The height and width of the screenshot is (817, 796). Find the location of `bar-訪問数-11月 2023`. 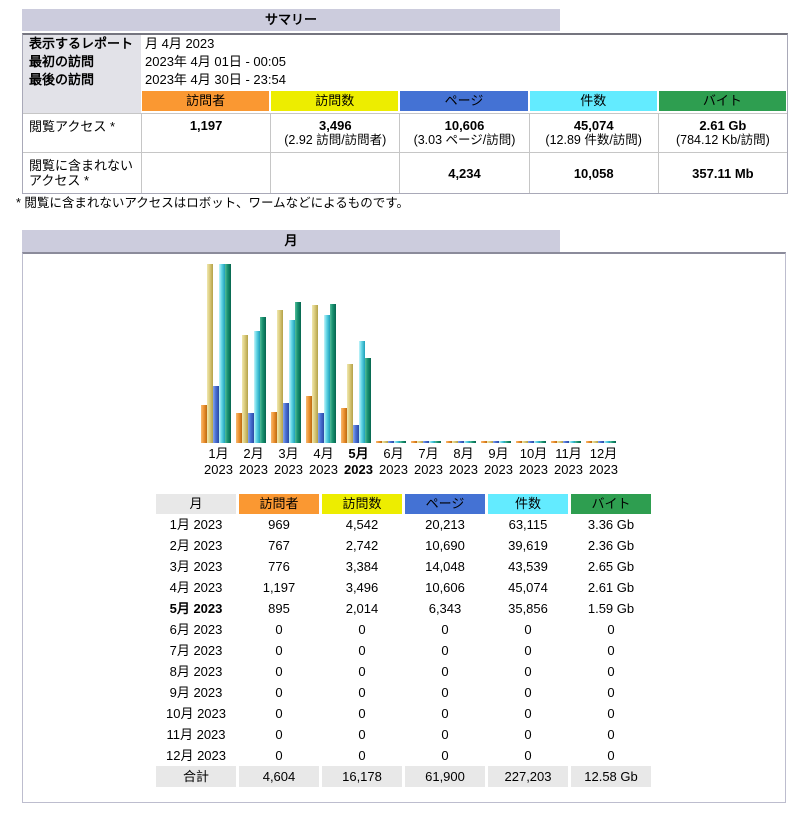

bar-訪問数-11月 2023 is located at coordinates (560, 442).